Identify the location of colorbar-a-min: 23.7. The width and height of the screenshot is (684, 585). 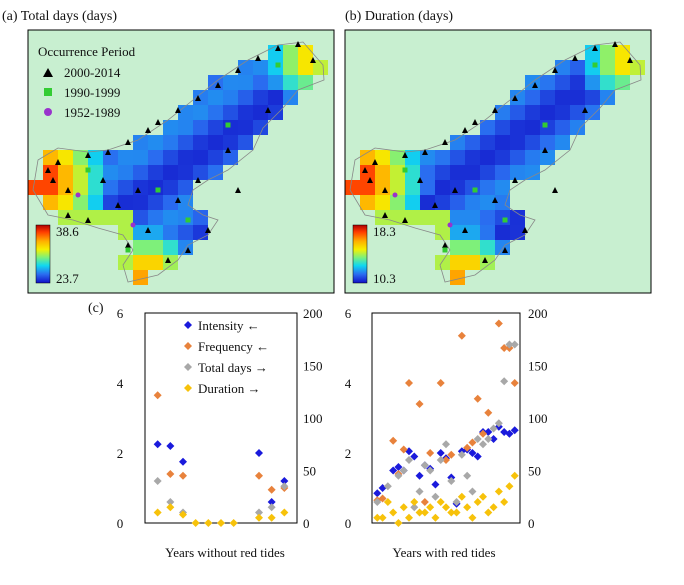
(67, 278).